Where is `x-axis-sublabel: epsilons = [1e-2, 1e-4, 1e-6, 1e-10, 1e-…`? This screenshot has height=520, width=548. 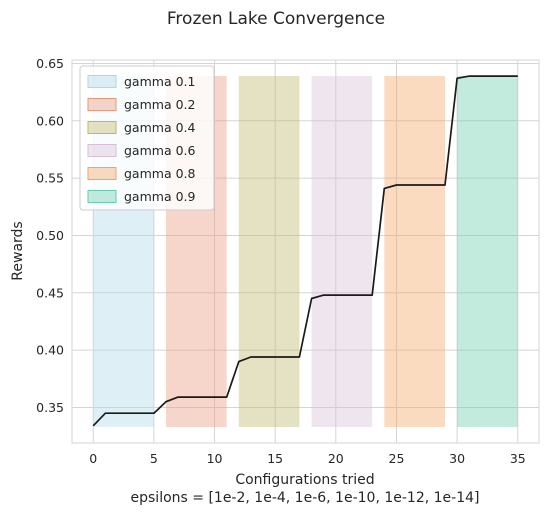
x-axis-sublabel: epsilons = [1e-2, 1e-4, 1e-6, 1e-10, 1e-… is located at coordinates (305, 498).